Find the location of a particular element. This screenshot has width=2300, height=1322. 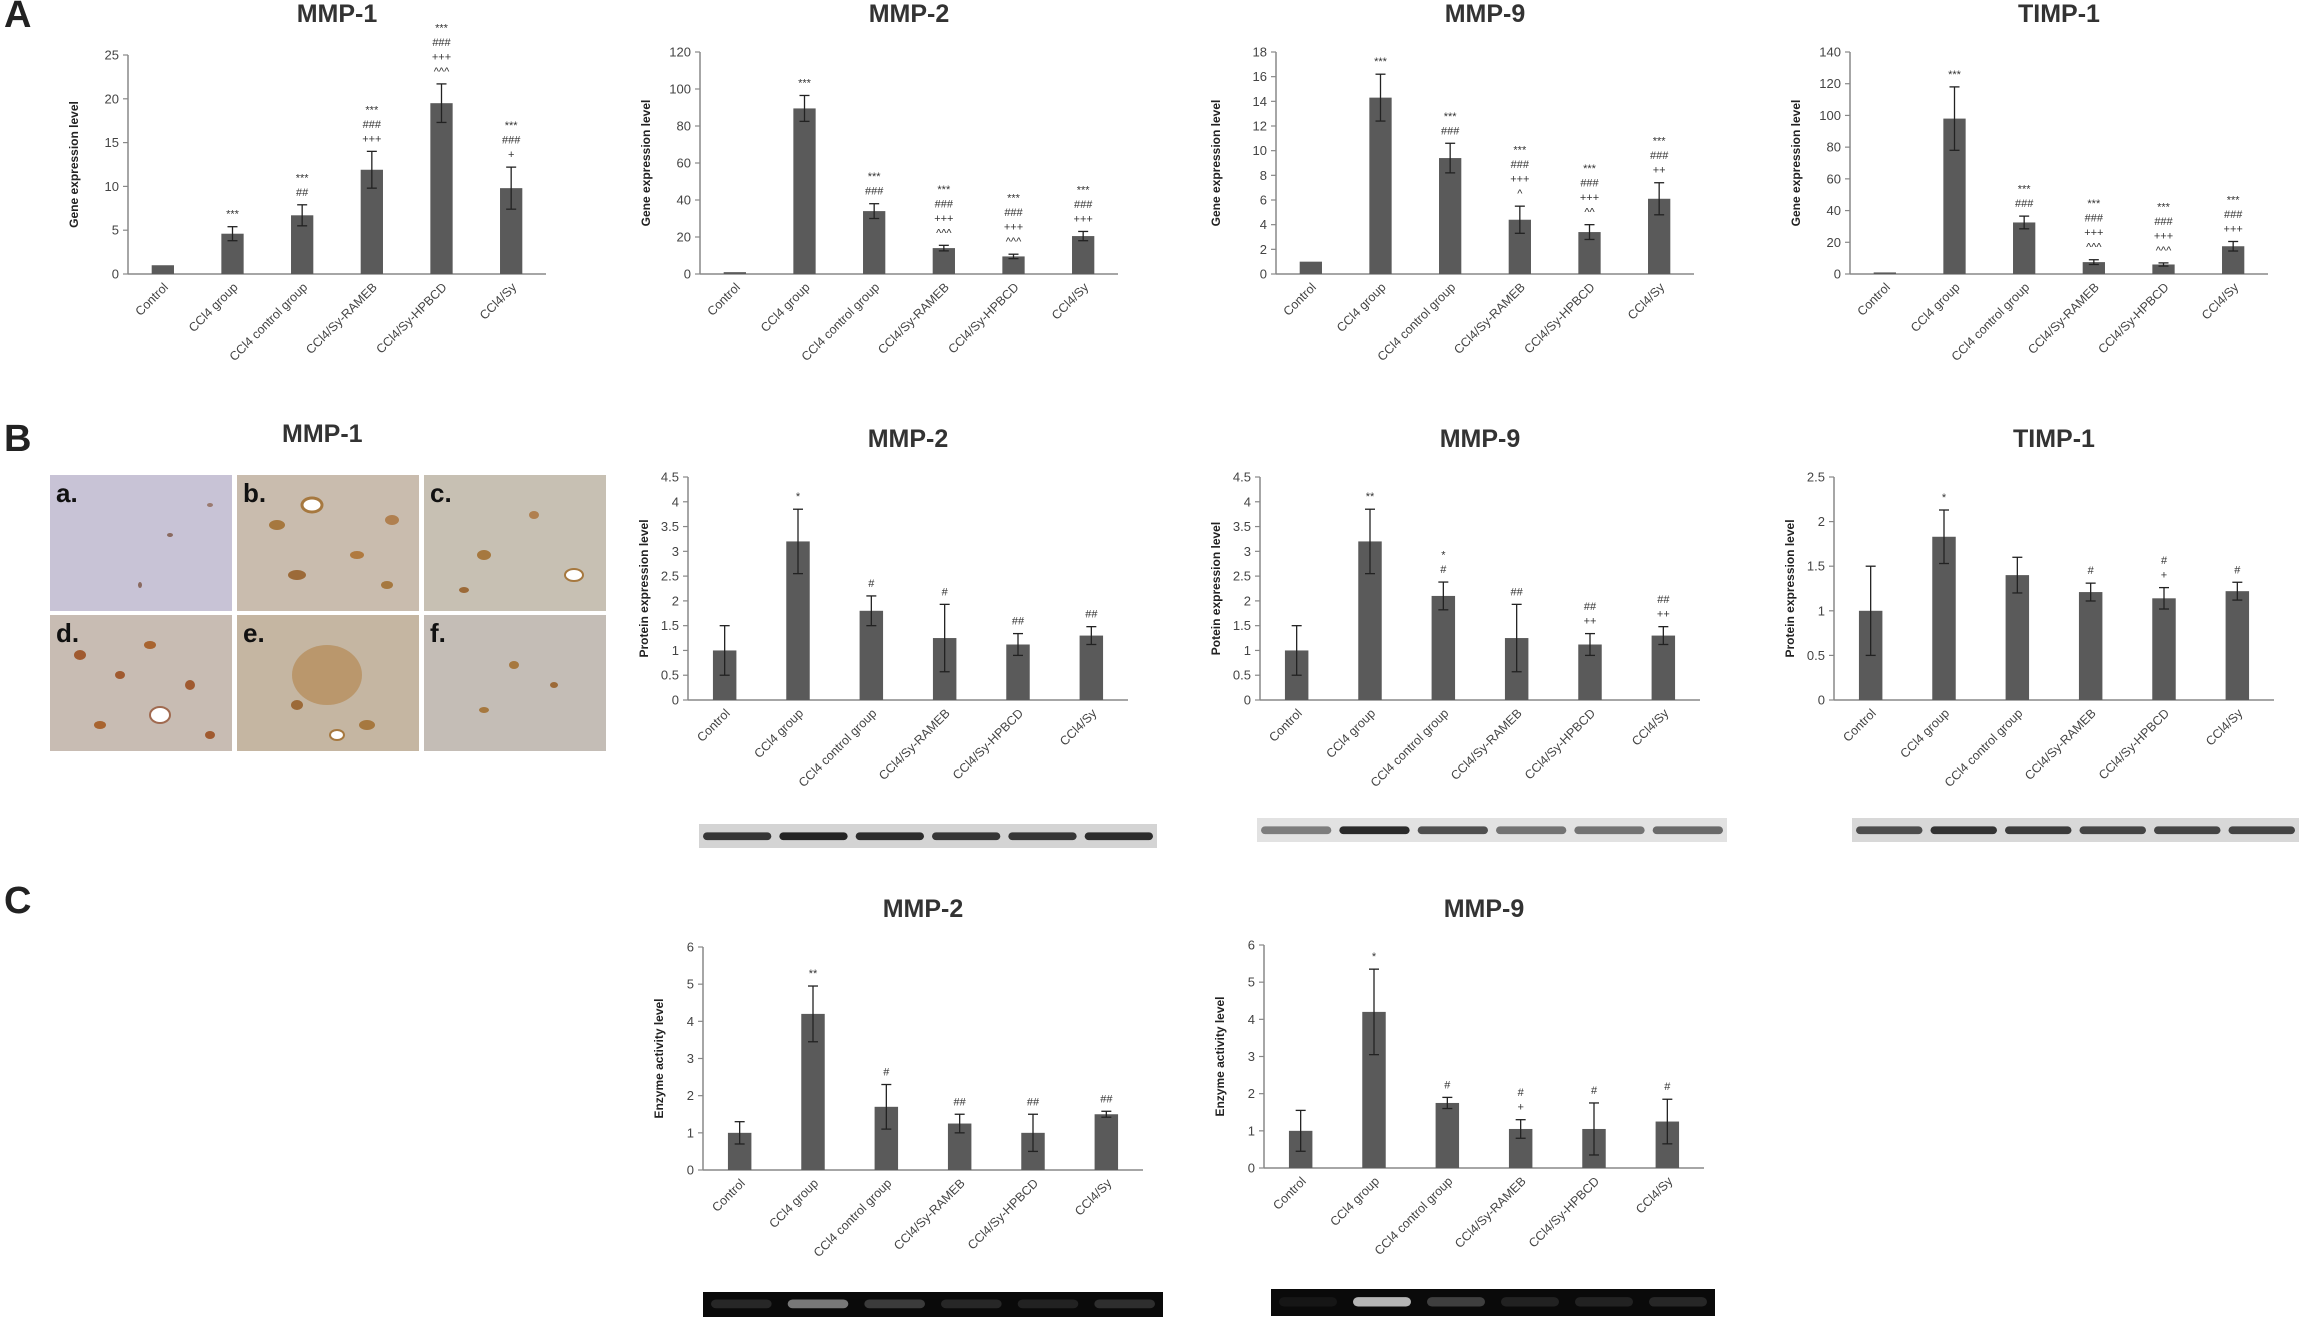

ihc-label: d. is located at coordinates (68, 633).